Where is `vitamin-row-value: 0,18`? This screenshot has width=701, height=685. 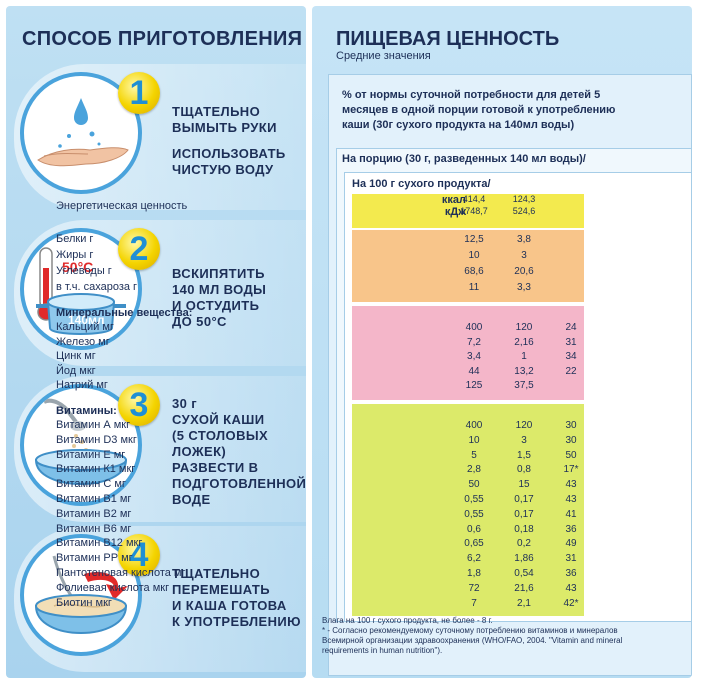
vitamin-row-value: 0,18 is located at coordinates (524, 529).